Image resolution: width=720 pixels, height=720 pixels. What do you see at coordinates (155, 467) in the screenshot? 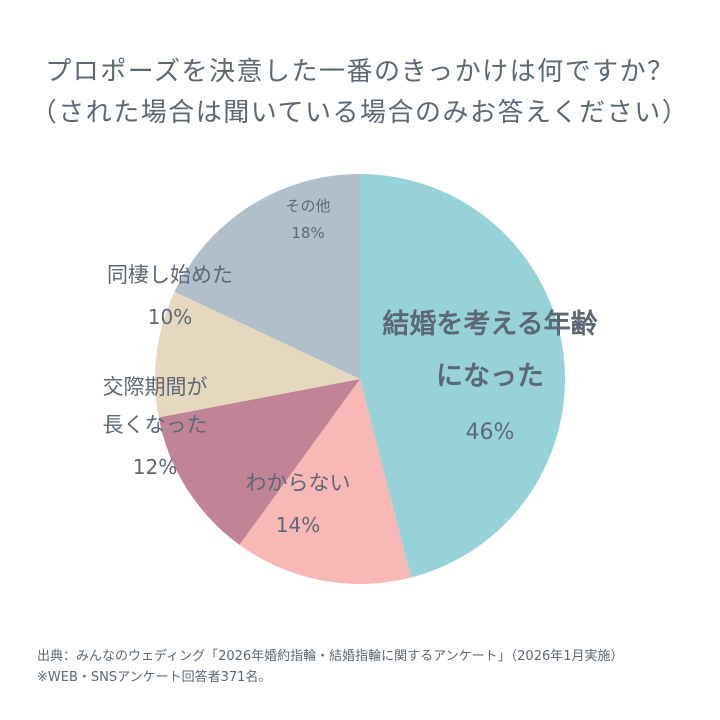
I see `slice-percent-3: 12%` at bounding box center [155, 467].